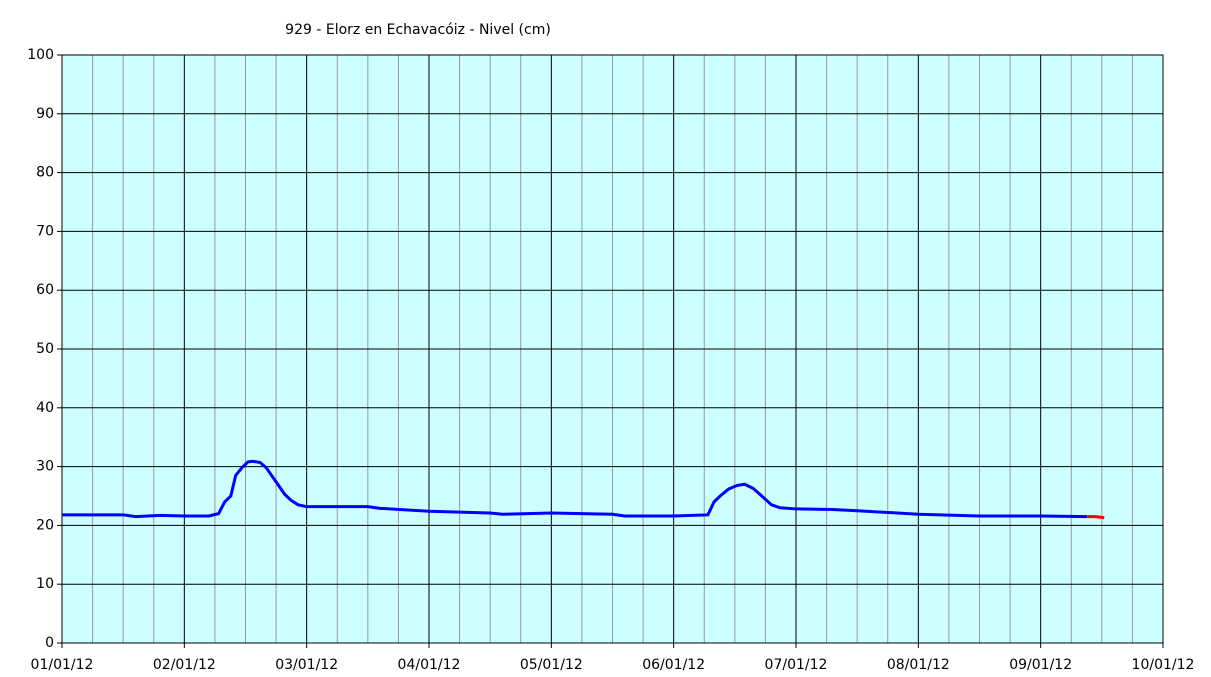 The image size is (1211, 677). I want to click on y-tick-label: 40, so click(45, 408).